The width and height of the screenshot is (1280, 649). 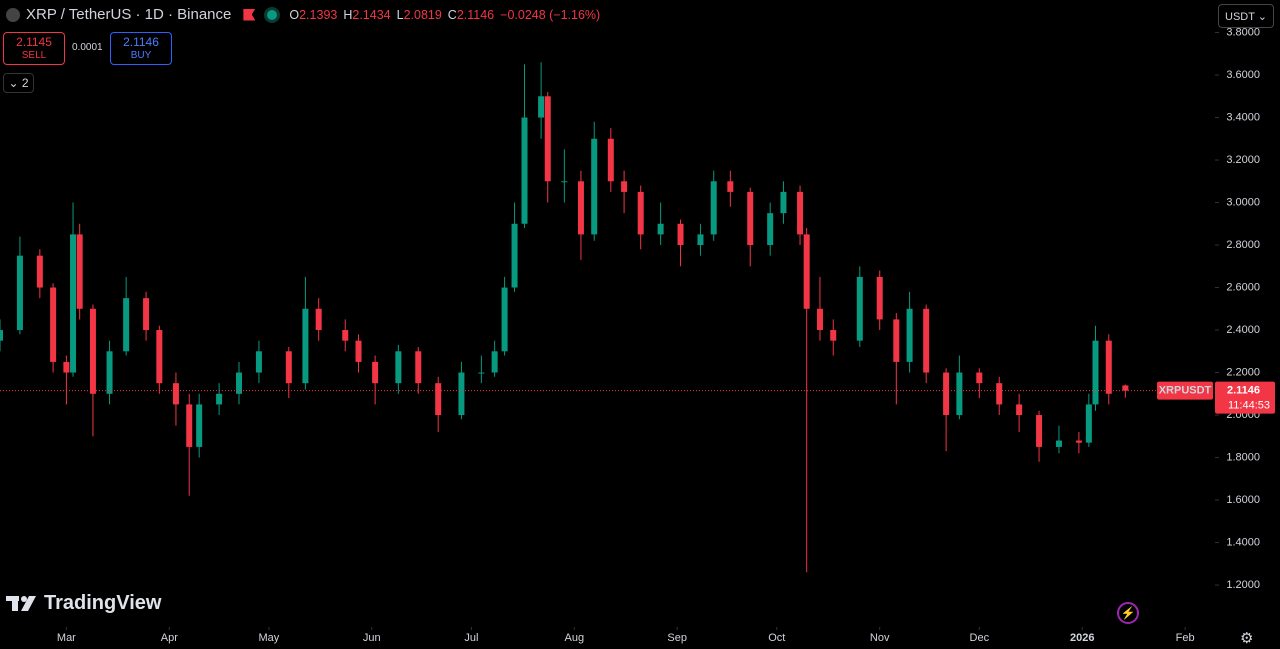 I want to click on alert-icon: ⚡, so click(x=1128, y=613).